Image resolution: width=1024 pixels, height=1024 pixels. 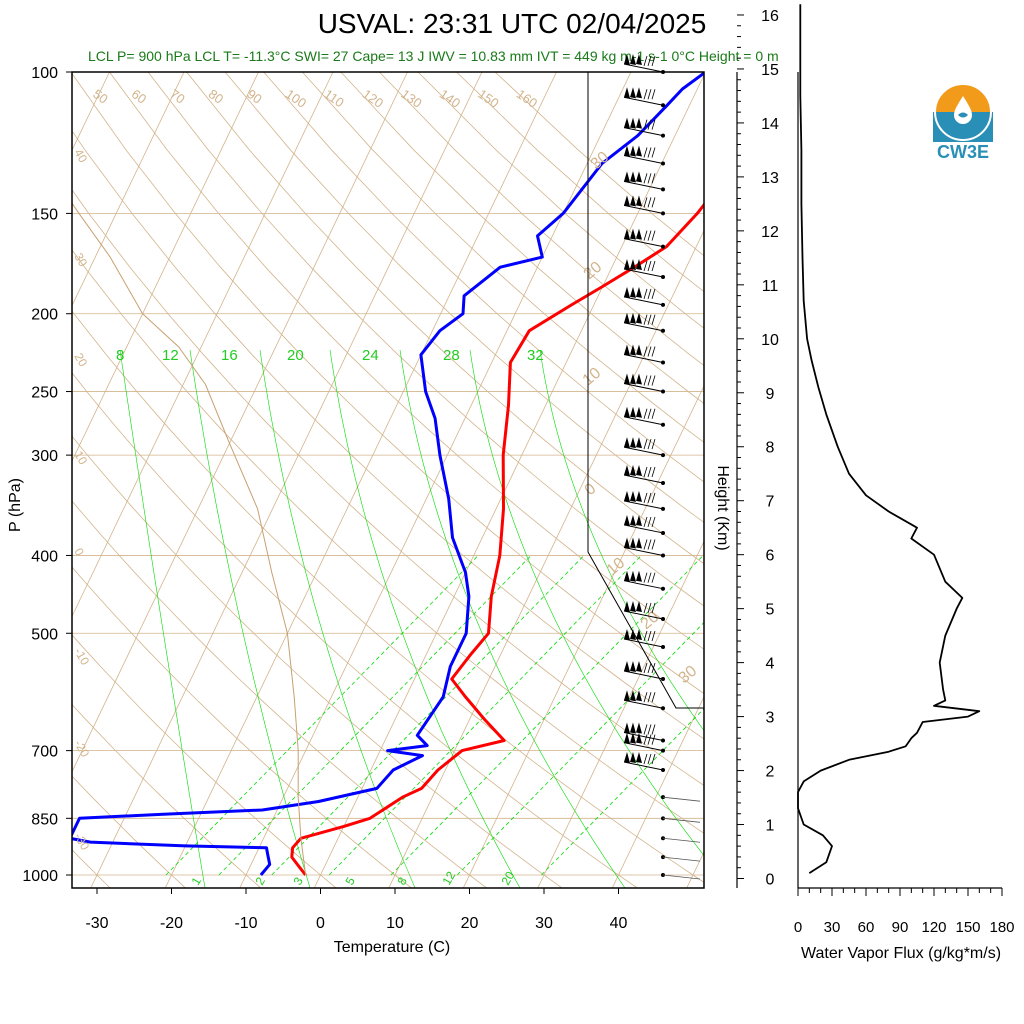 I want to click on cw3e-logo: CW3E, so click(x=963, y=127).